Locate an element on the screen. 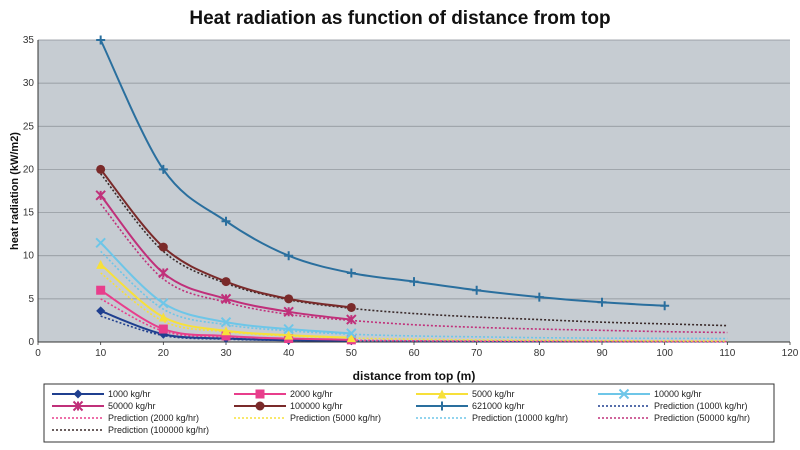  legend-label: 1000 kg/hr is located at coordinates (129, 394).